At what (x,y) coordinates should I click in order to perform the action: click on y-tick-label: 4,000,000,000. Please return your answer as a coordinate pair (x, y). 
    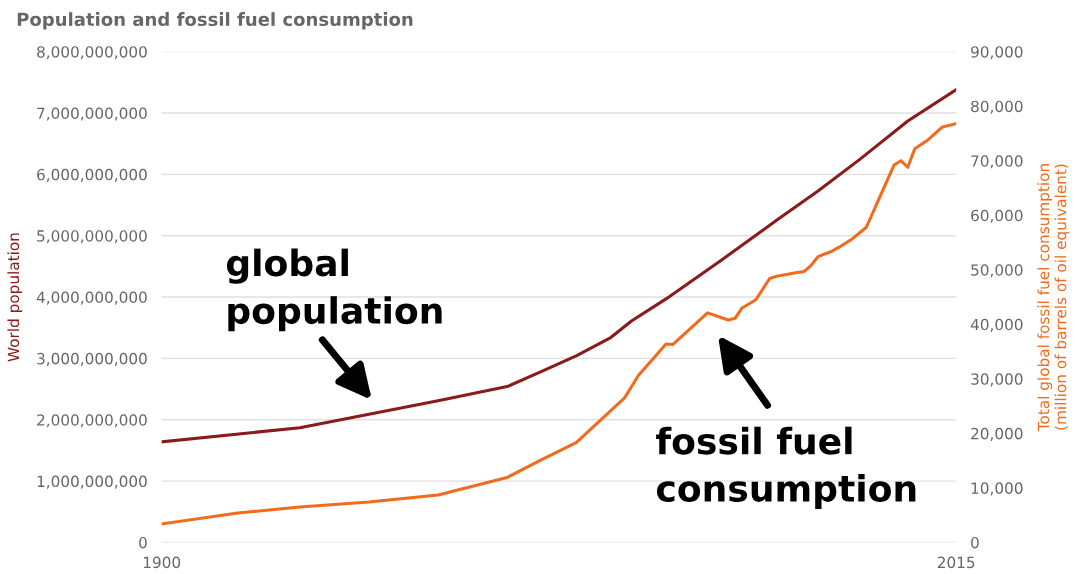
    Looking at the image, I should click on (91, 298).